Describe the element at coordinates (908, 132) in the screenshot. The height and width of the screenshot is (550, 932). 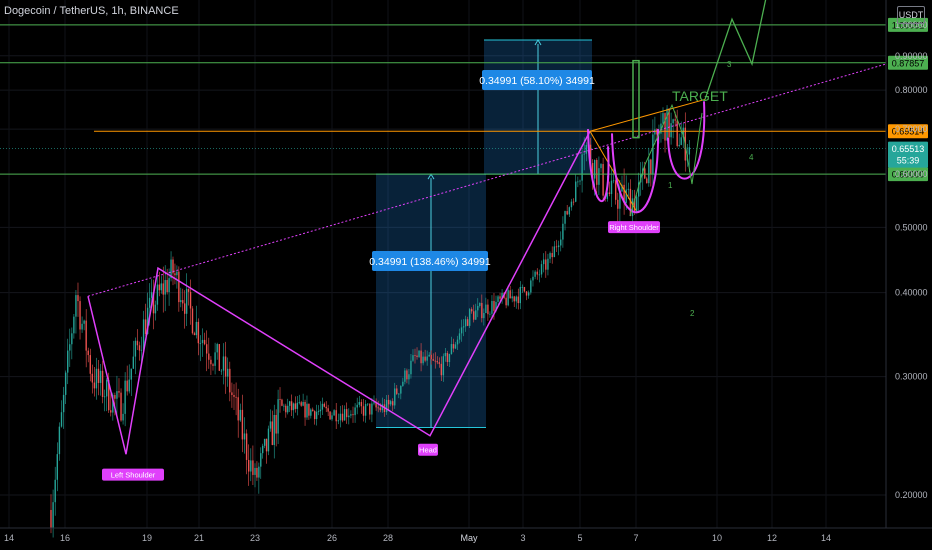
I see `level-badge-text: 0.69514` at that location.